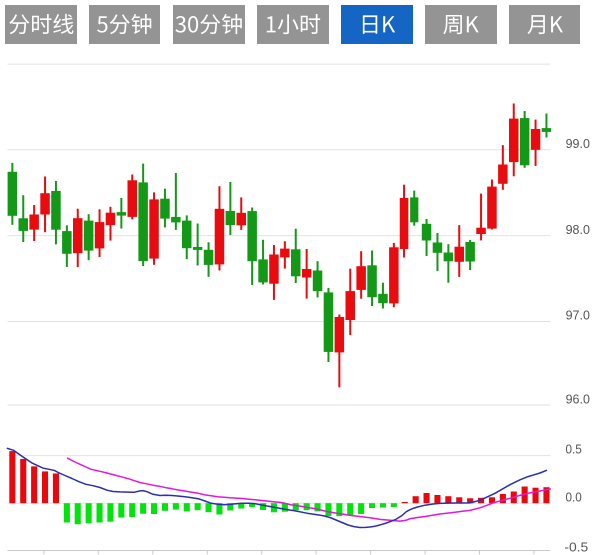  I want to click on svg-text: -0.5, so click(576, 547).